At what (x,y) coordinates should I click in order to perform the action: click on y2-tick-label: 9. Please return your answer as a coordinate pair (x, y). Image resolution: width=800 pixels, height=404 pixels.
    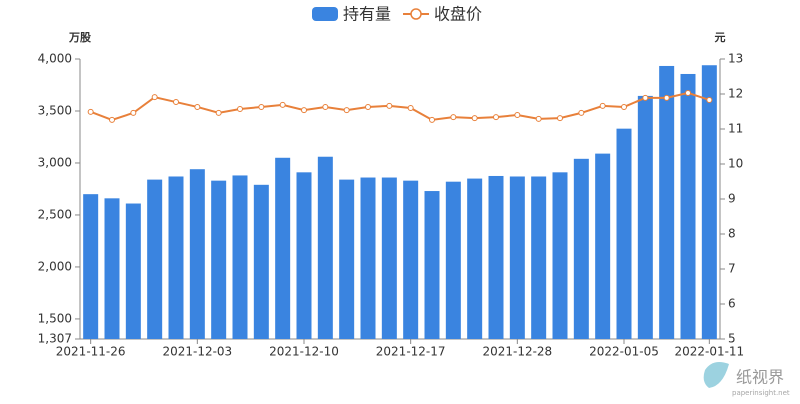
    Looking at the image, I should click on (732, 199).